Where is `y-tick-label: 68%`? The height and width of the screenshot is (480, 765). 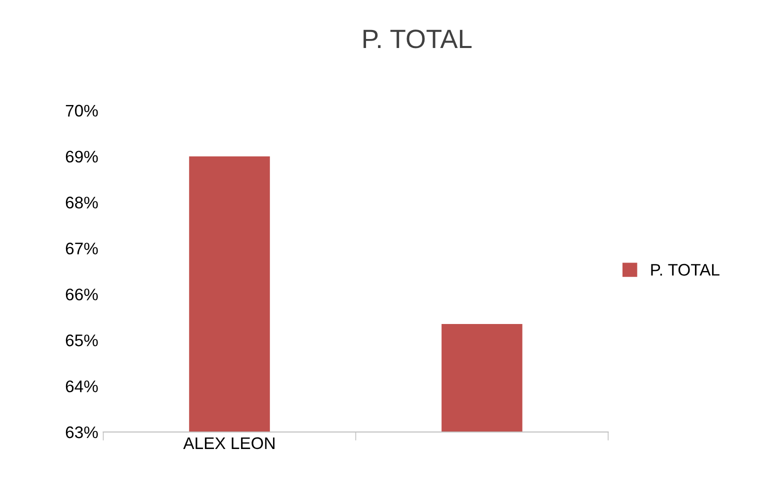
y-tick-label: 68% is located at coordinates (82, 202).